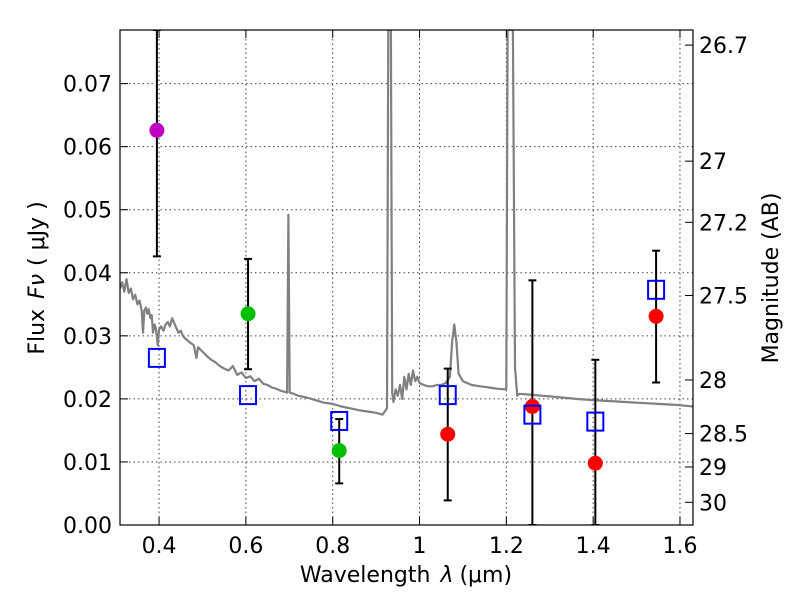 The image size is (800, 600). What do you see at coordinates (87, 274) in the screenshot?
I see `y-tick-label: 0.04` at bounding box center [87, 274].